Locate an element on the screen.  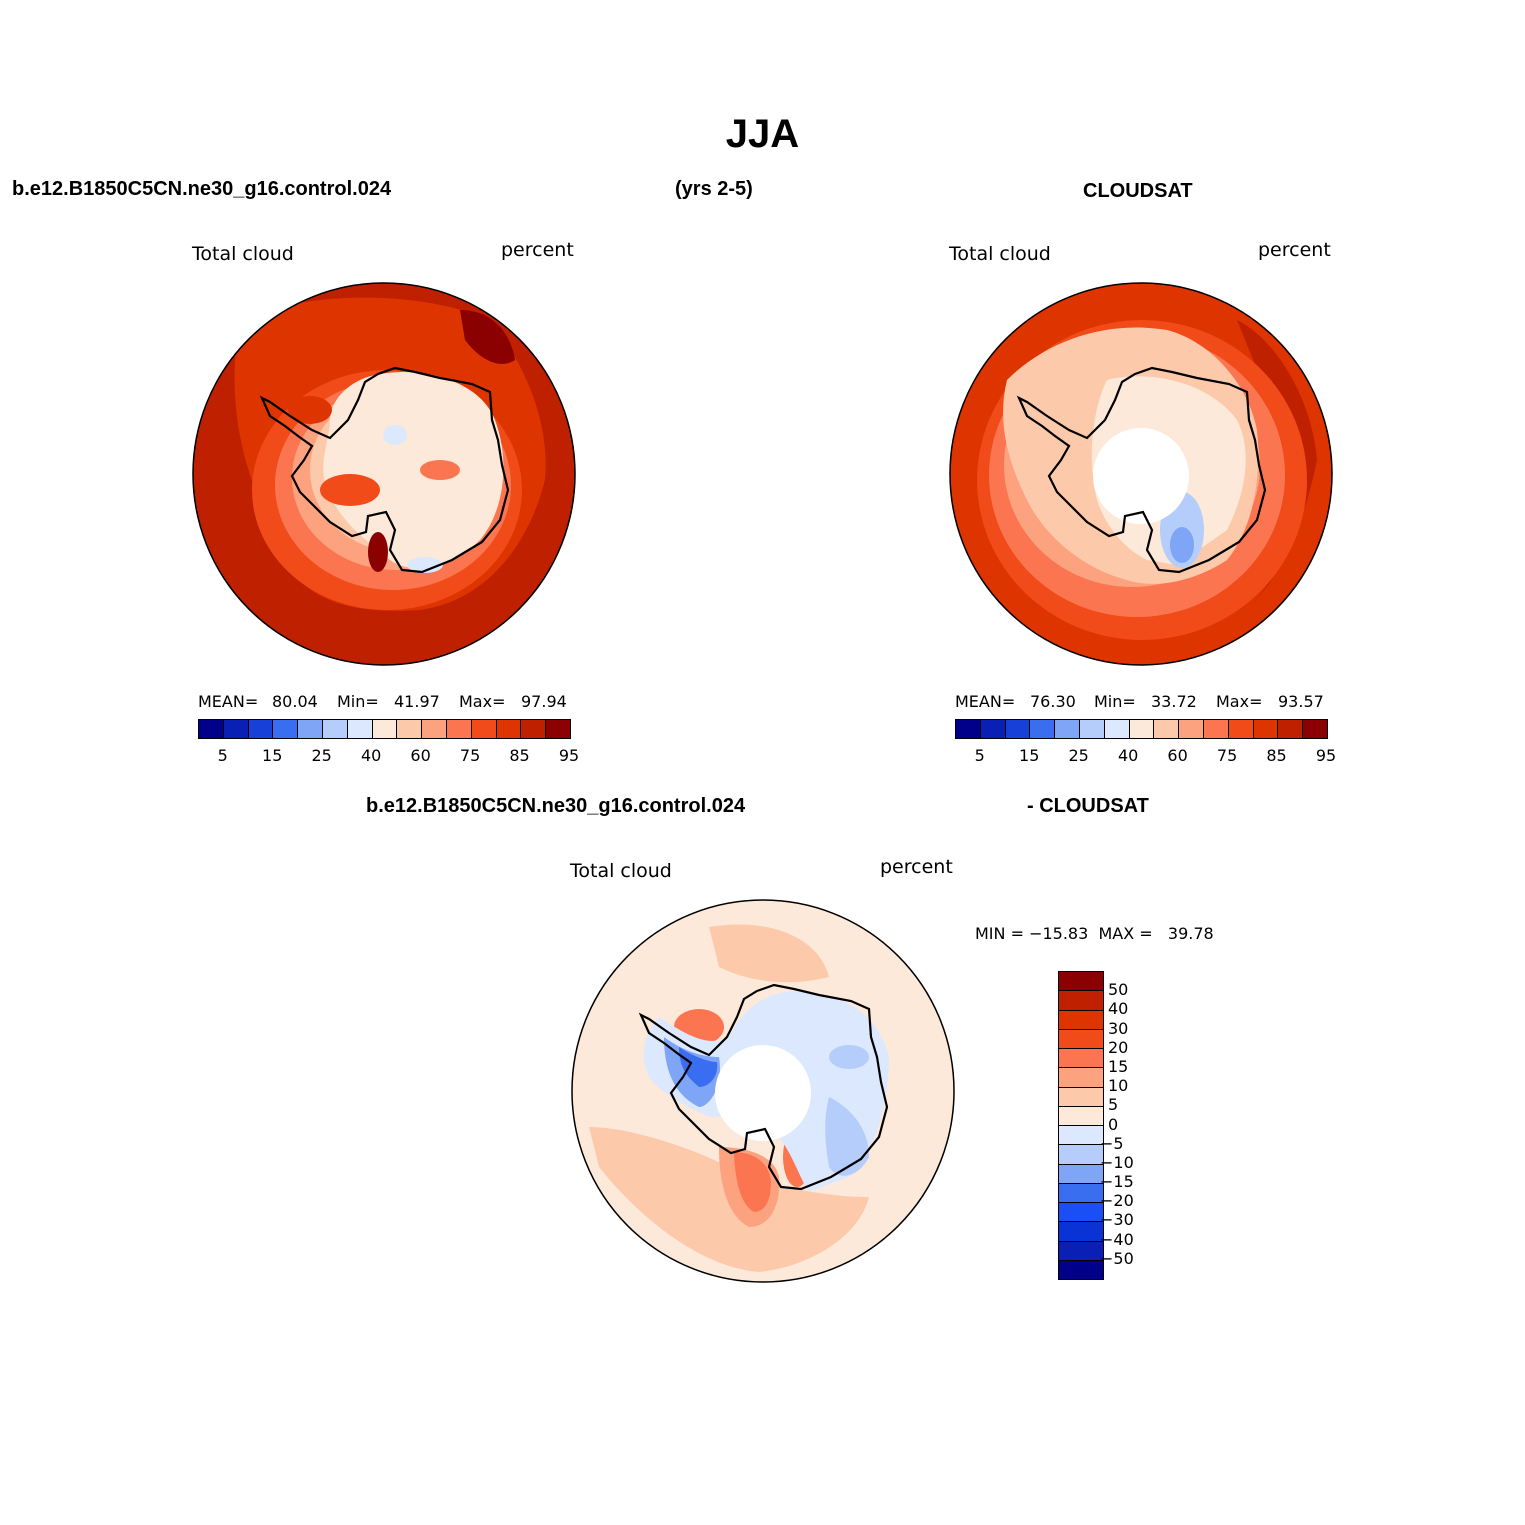
colorbar-tick-label: 20 is located at coordinates (1118, 1047).